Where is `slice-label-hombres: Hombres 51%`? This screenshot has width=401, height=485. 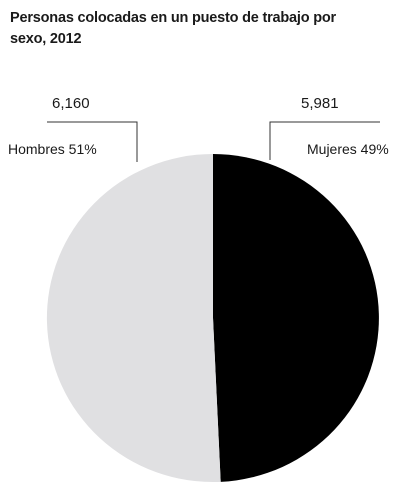
slice-label-hombres: Hombres 51% is located at coordinates (52, 149).